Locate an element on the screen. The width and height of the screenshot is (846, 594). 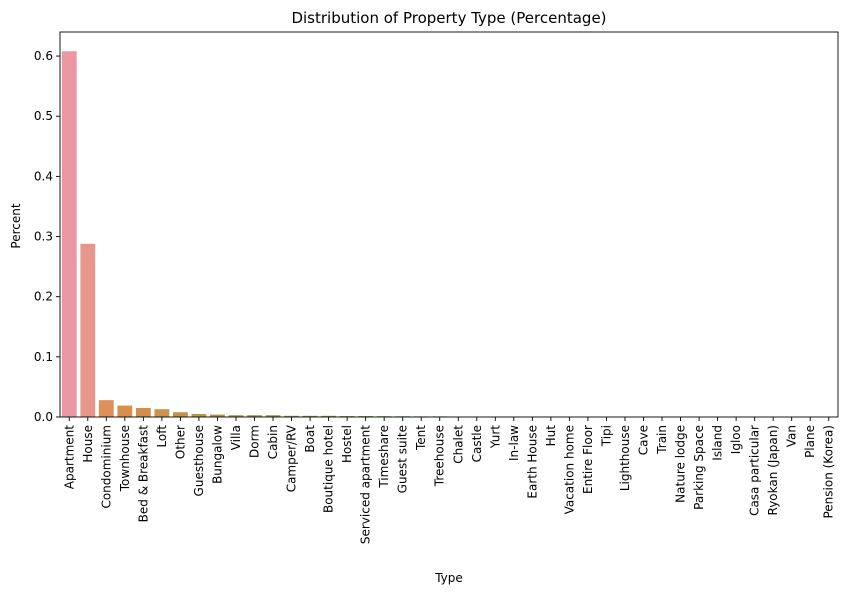
y-tick-label-2: 0.2 is located at coordinates (43, 297).